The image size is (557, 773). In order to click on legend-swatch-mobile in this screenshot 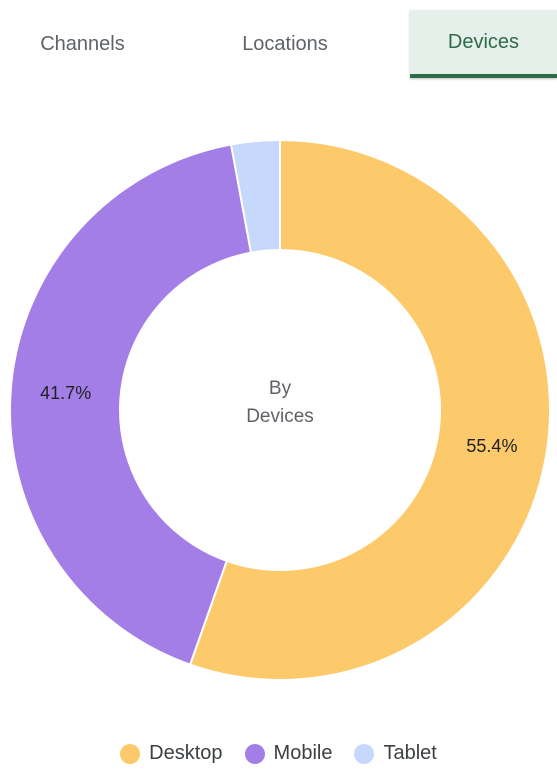, I will do `click(254, 753)`.